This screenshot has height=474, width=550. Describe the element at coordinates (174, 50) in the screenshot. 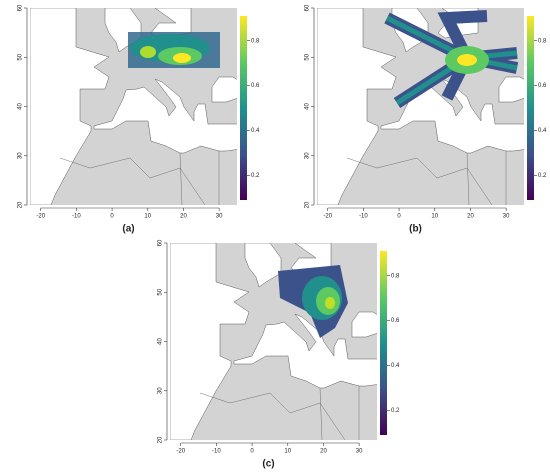

I see `heatmap-a` at that location.